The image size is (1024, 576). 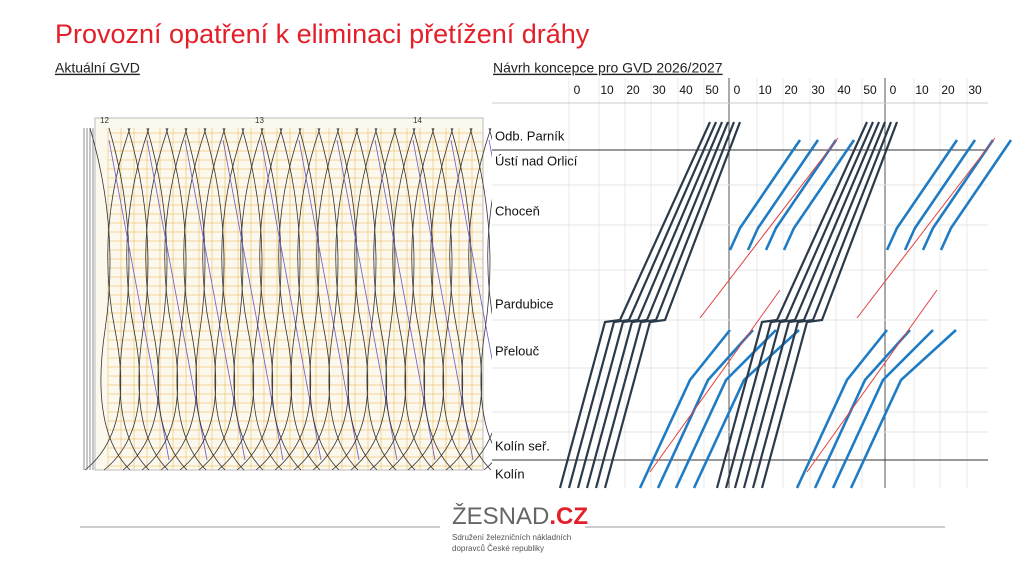 I want to click on tagline: Sdružení železničních nákladních, so click(x=511, y=537).